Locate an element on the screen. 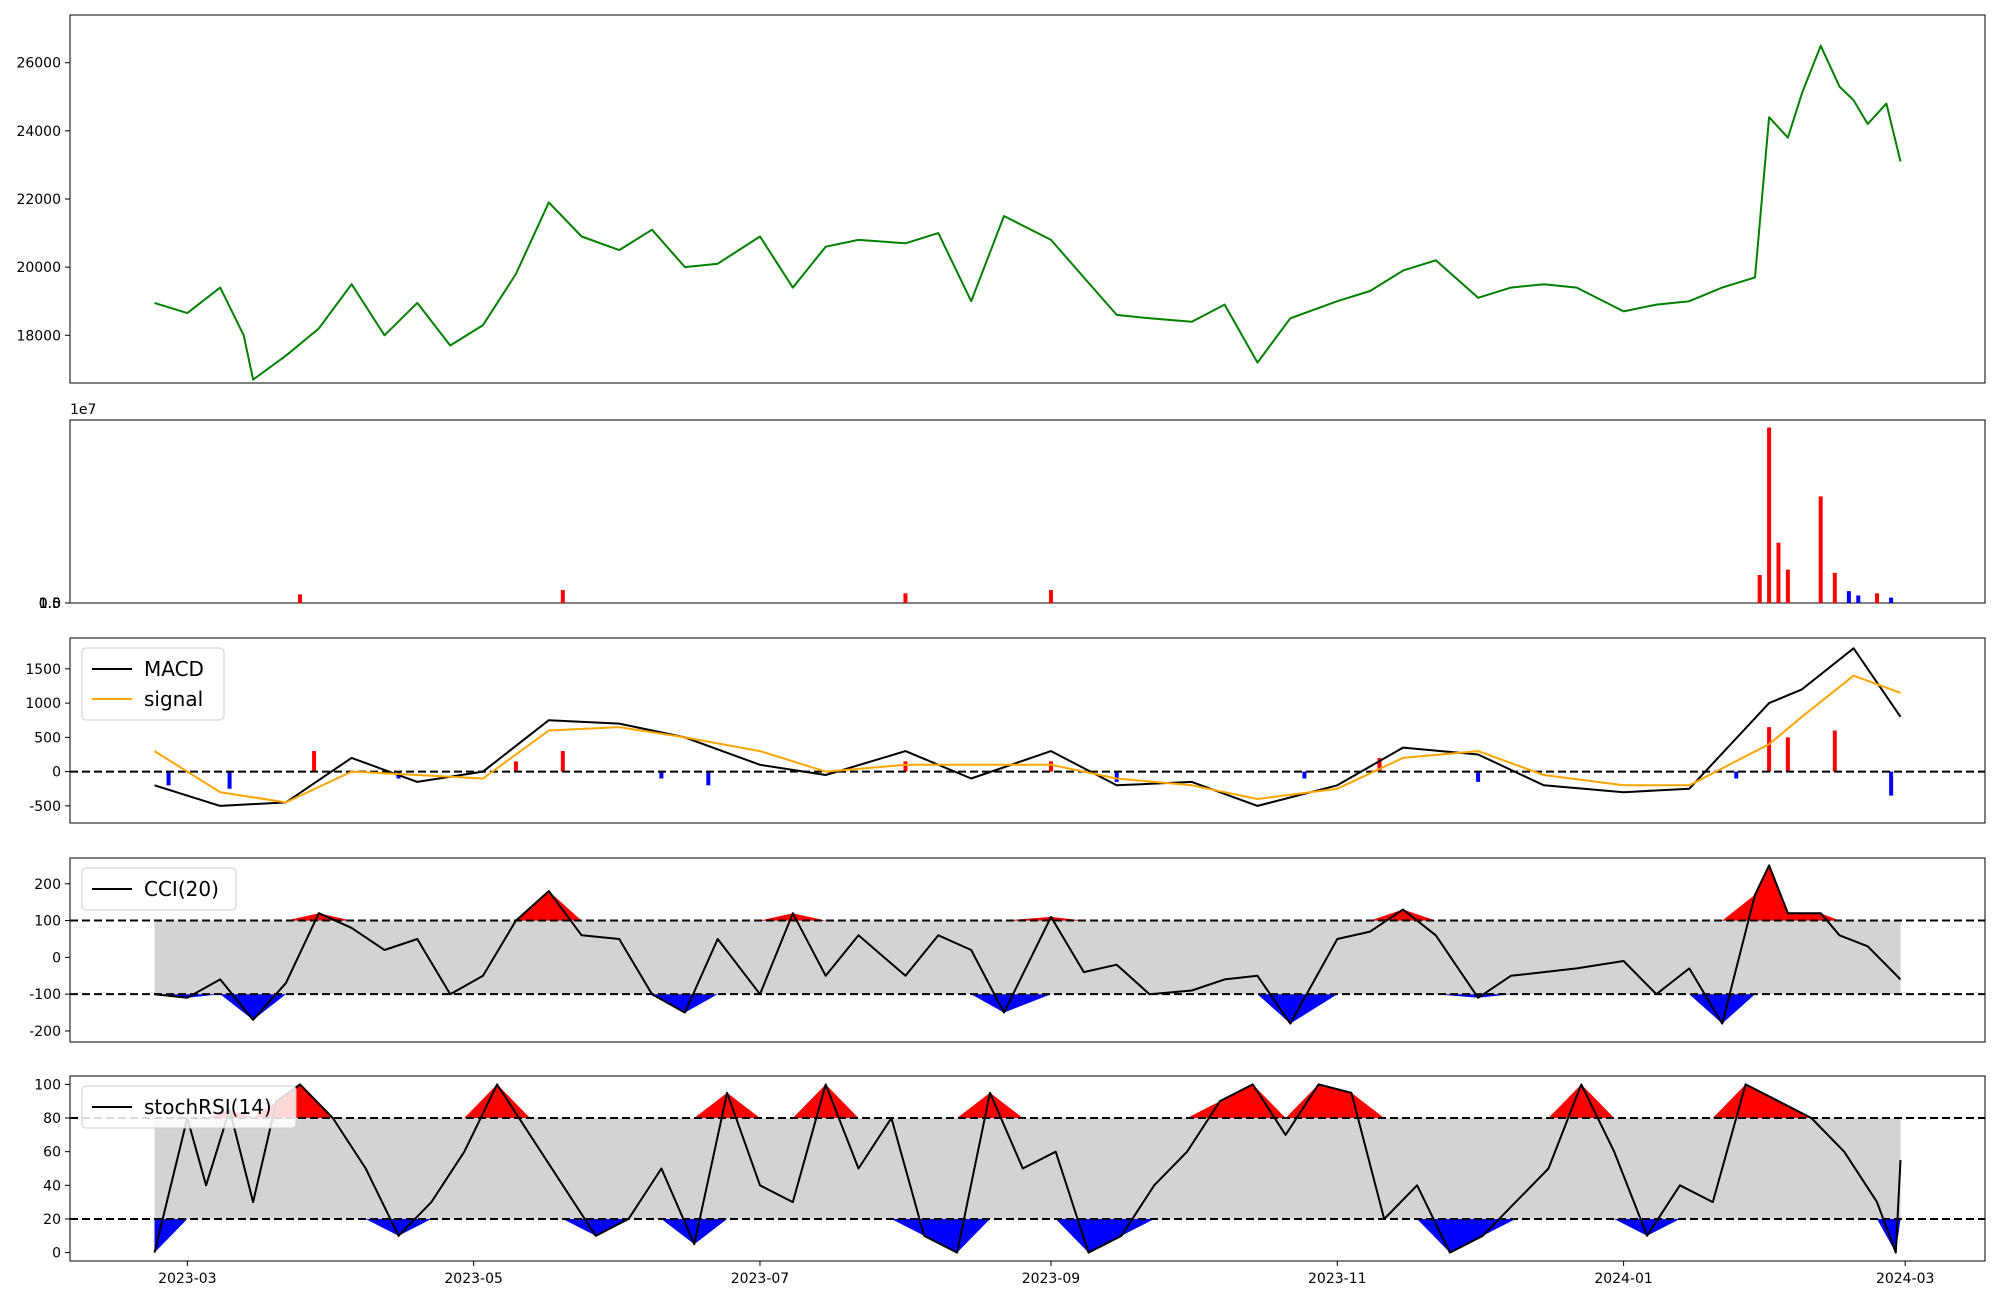 The height and width of the screenshot is (1300, 2000). cci-ytick-label: -200 is located at coordinates (45, 1032).